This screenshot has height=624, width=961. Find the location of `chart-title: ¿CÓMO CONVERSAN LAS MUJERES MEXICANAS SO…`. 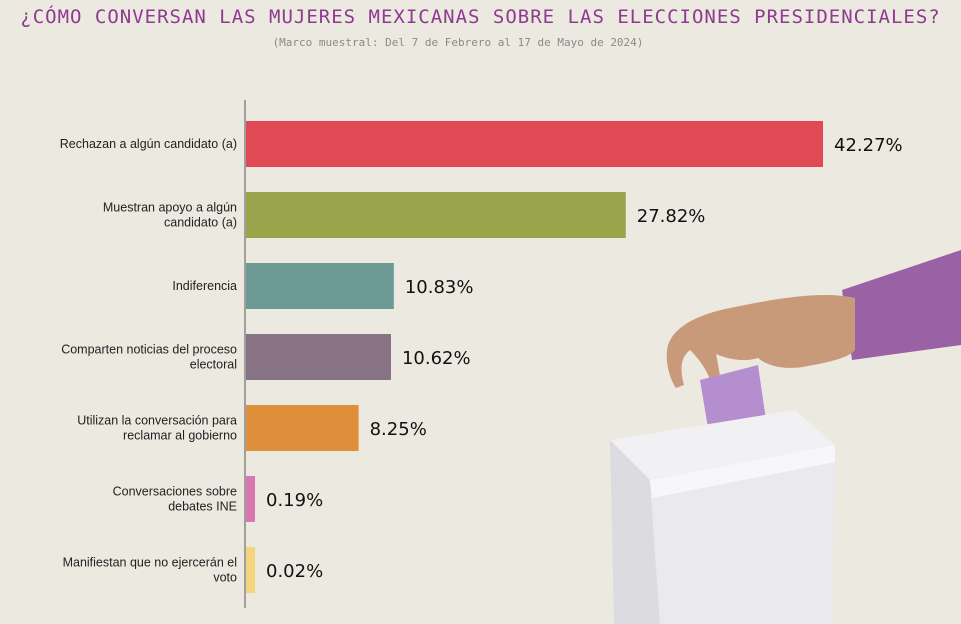

chart-title: ¿CÓMO CONVERSAN LAS MUJERES MEXICANAS SO… is located at coordinates (480, 17).